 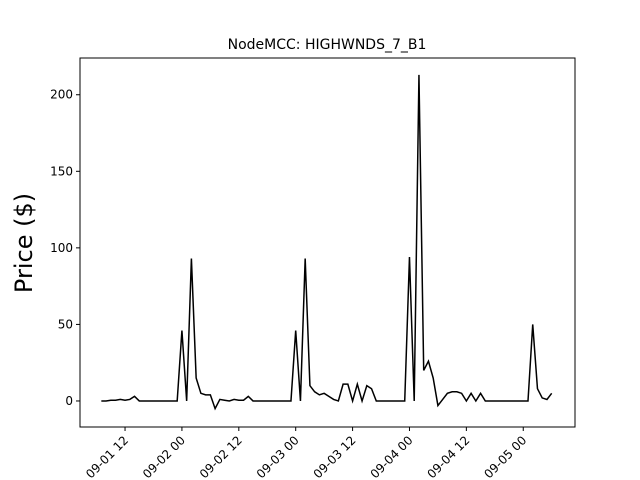 What do you see at coordinates (327, 45) in the screenshot?
I see `chart-title: NodeMCC: HIGHWNDS_7_B1` at bounding box center [327, 45].